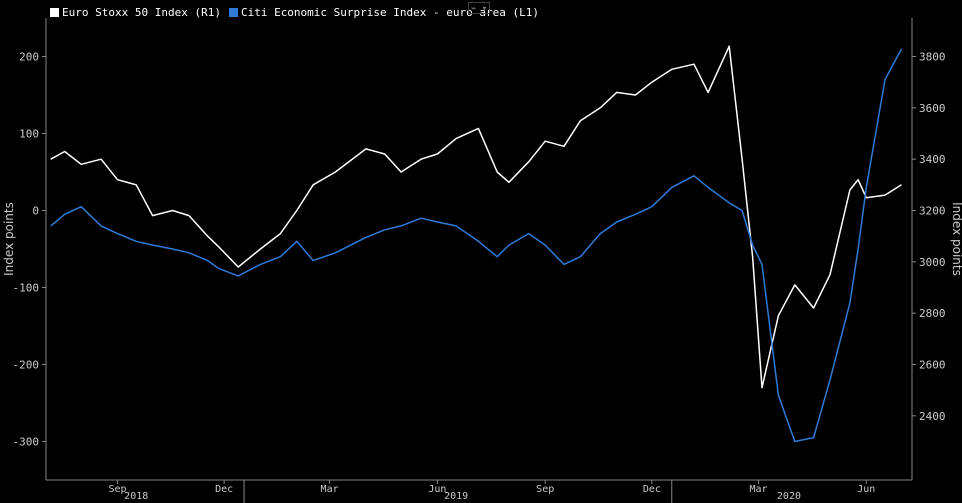  What do you see at coordinates (54, 12) in the screenshot?
I see `legend-swatch-stoxx` at bounding box center [54, 12].